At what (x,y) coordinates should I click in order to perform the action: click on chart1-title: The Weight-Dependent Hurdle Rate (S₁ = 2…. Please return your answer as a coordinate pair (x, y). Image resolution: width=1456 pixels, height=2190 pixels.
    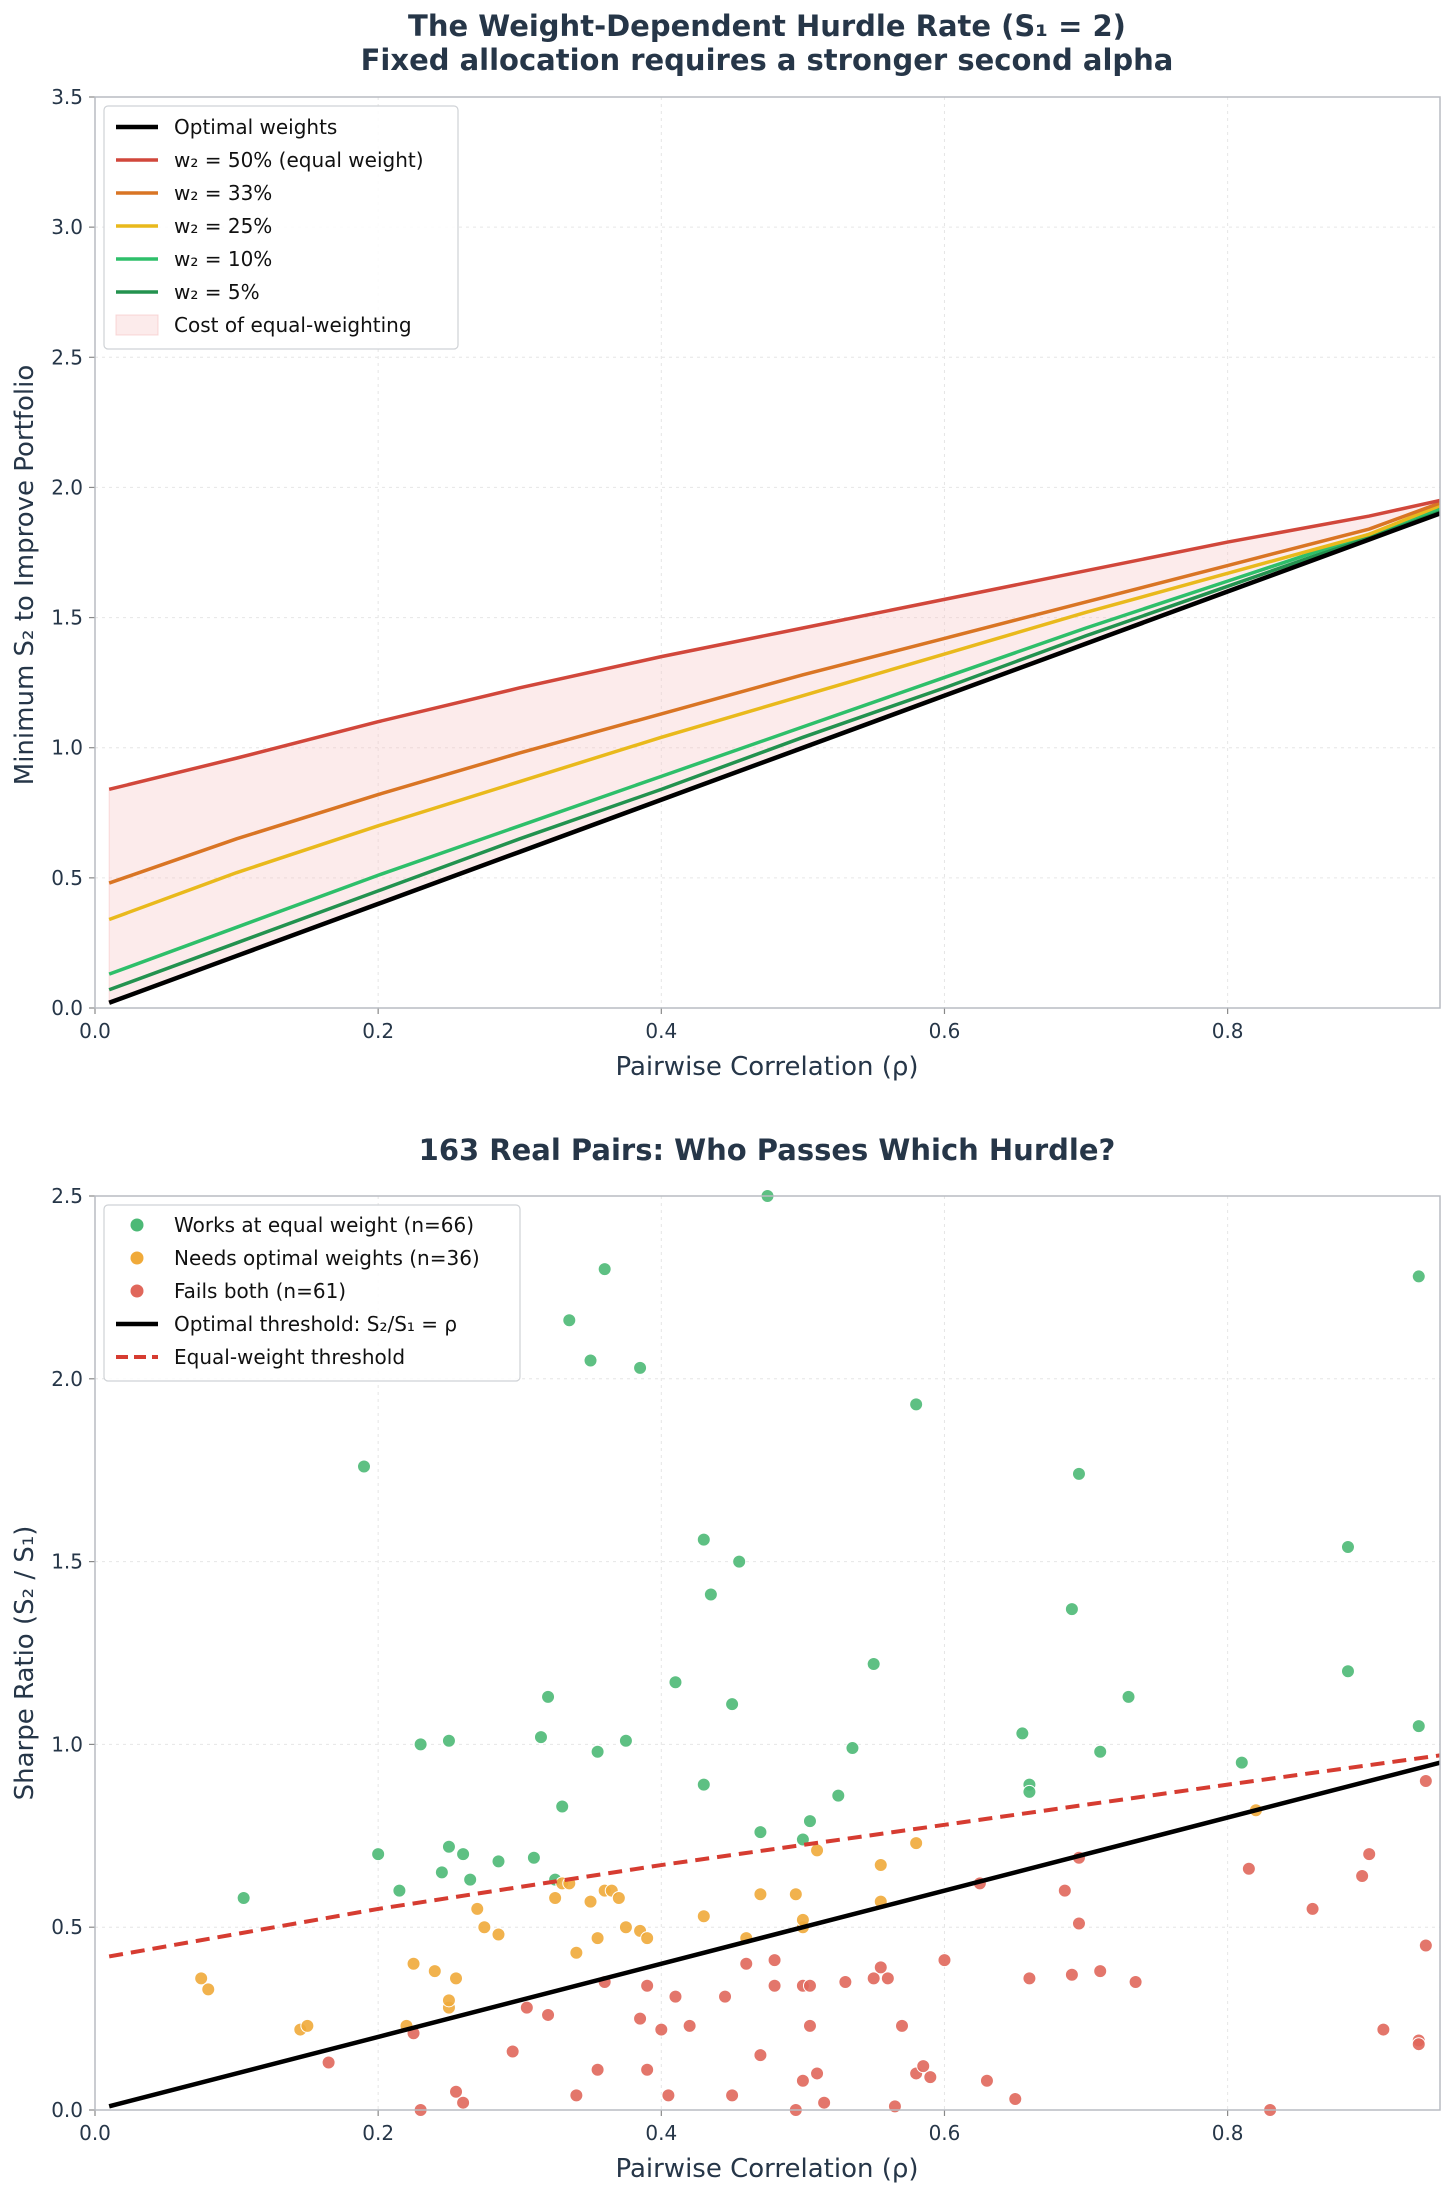
    Looking at the image, I should click on (767, 26).